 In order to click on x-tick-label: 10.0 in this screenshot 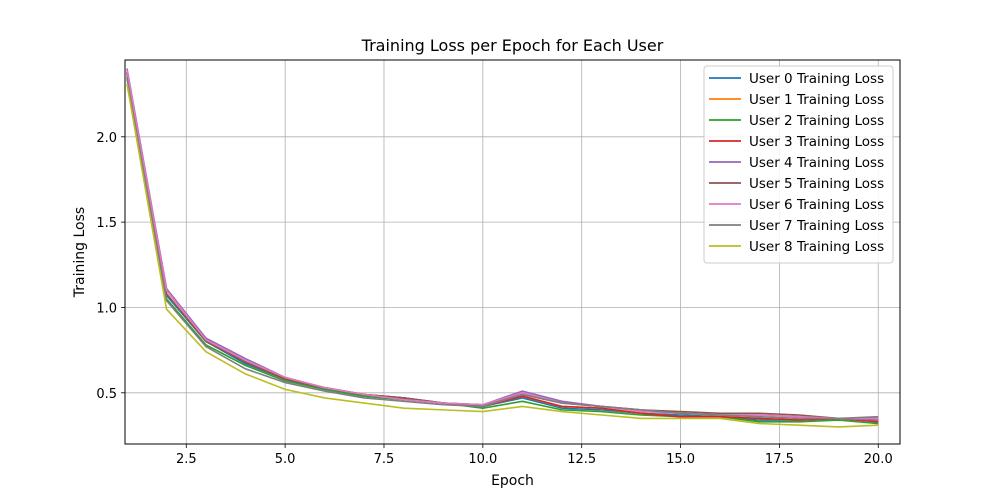, I will do `click(482, 459)`.